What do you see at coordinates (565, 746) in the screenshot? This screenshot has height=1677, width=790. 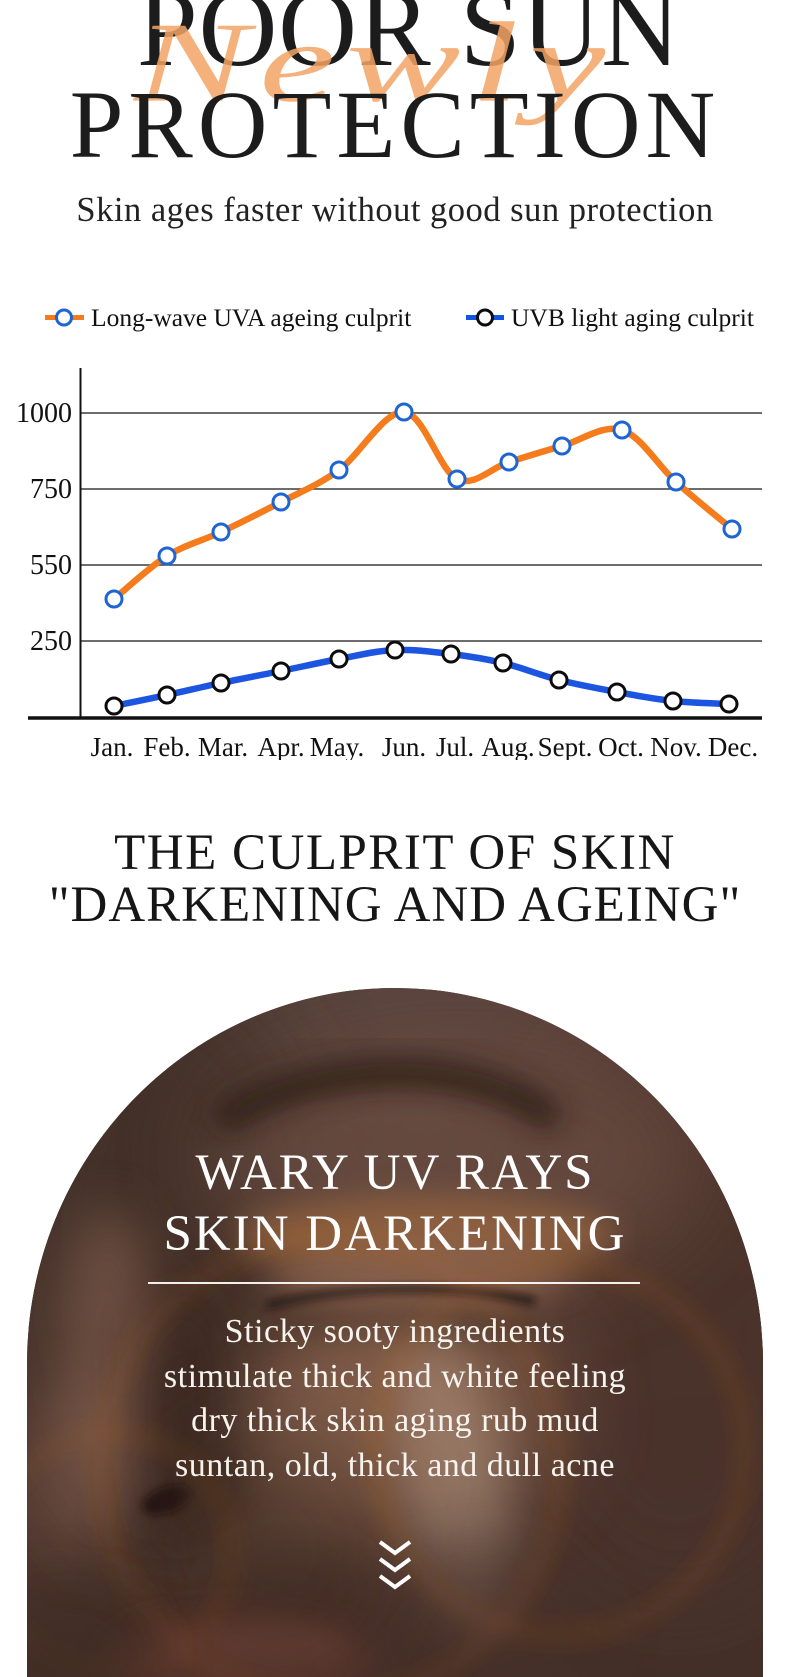 I see `svg-text: Sept.` at bounding box center [565, 746].